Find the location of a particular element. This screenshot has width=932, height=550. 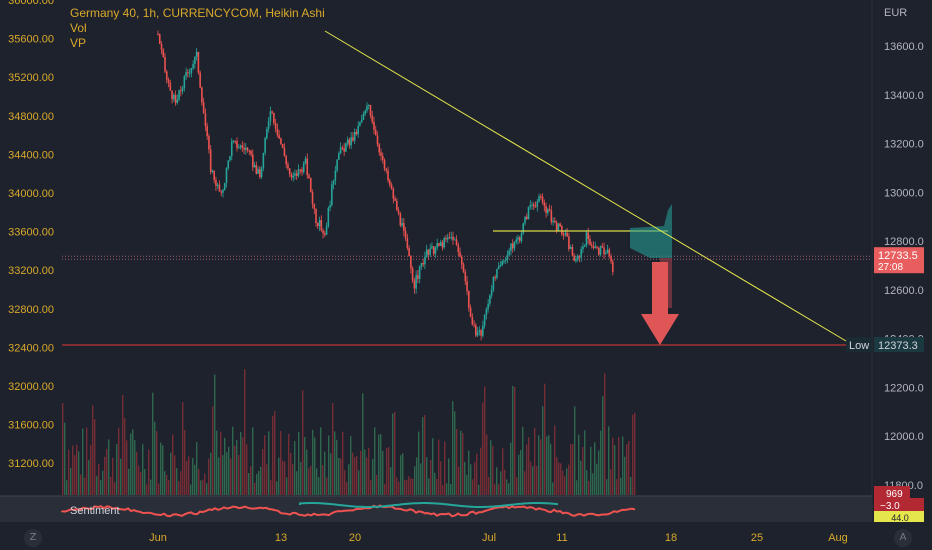

volume-indicator-label: Vol is located at coordinates (78, 28).